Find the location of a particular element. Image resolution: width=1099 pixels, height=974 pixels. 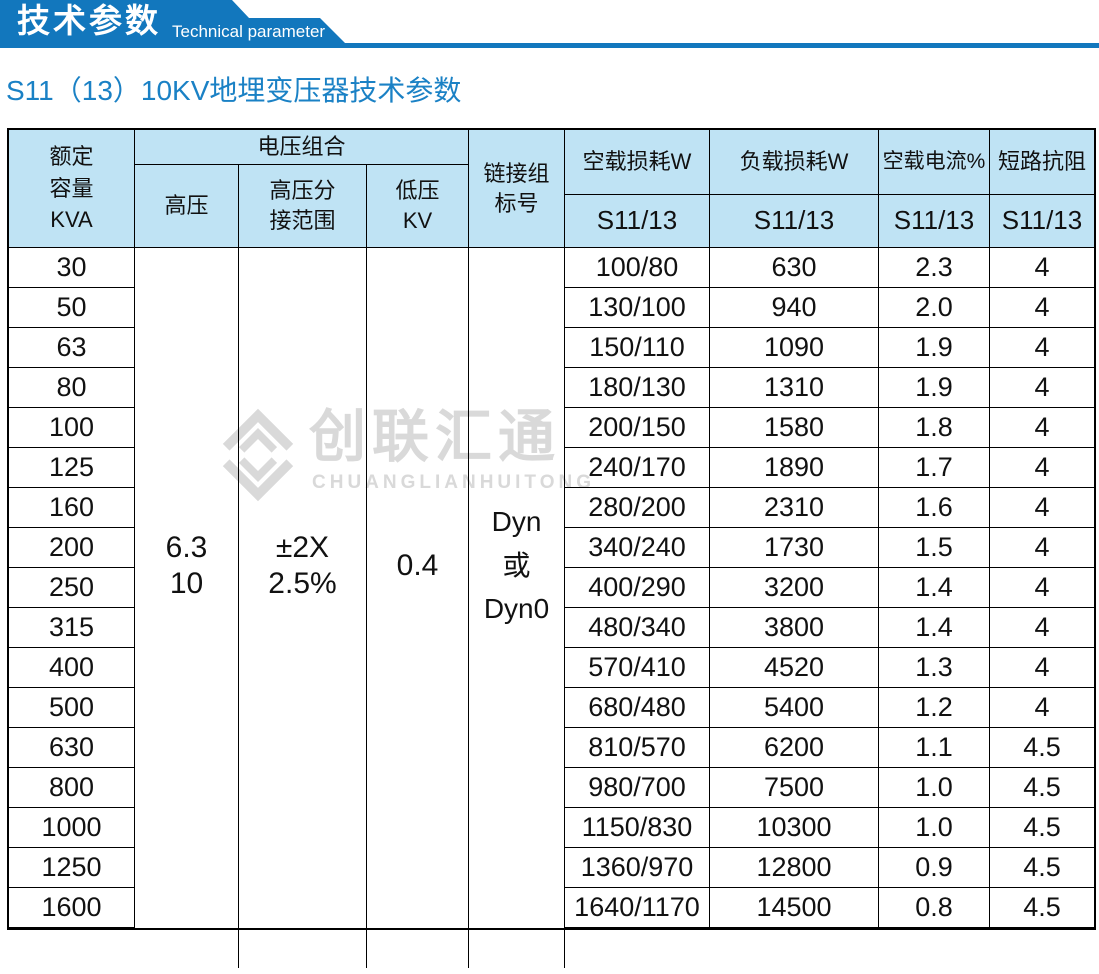

header-connection-group: 链接组 标号 is located at coordinates (517, 188).